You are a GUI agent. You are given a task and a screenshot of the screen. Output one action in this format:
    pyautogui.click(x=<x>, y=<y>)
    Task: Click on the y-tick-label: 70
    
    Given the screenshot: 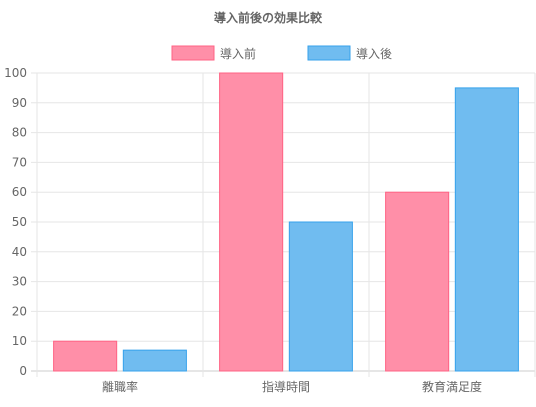 What is the action you would take?
    pyautogui.click(x=19, y=162)
    